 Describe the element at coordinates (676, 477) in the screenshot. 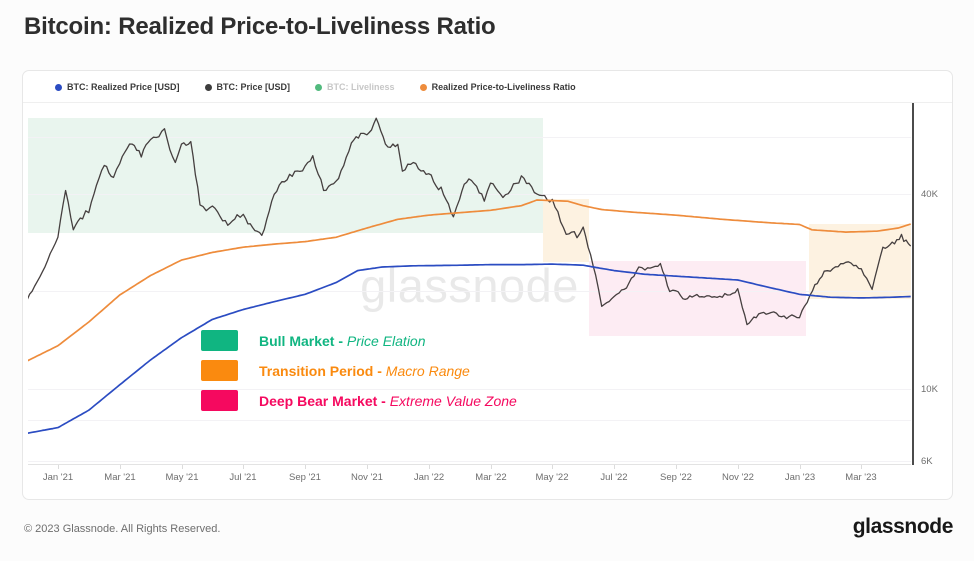

I see `x-axis-label-sep-22: Sep '22` at that location.